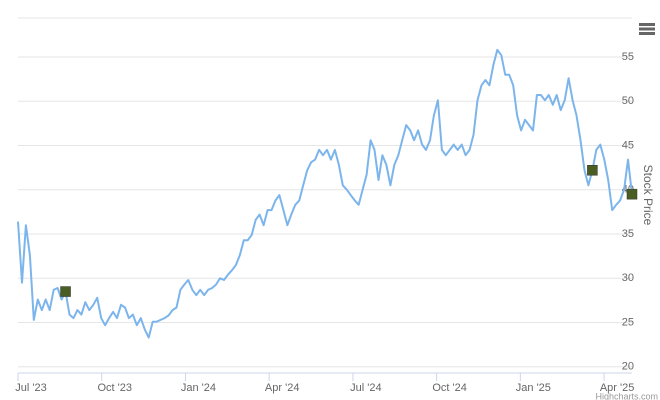 This screenshot has width=660, height=400. I want to click on menu-button, so click(647, 29).